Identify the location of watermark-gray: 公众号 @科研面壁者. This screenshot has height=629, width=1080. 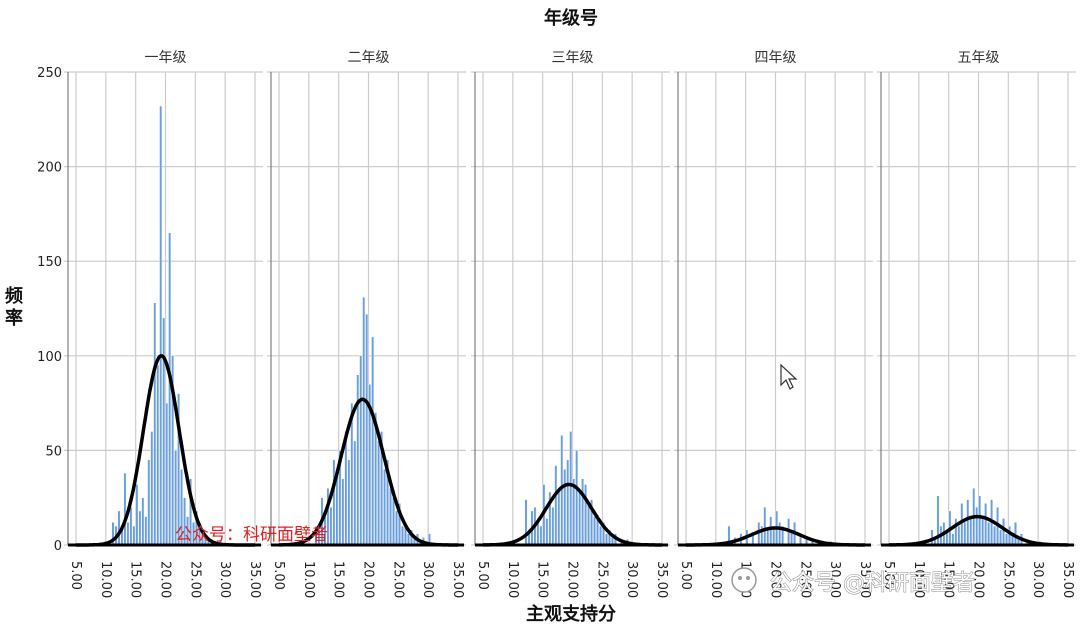
(872, 583).